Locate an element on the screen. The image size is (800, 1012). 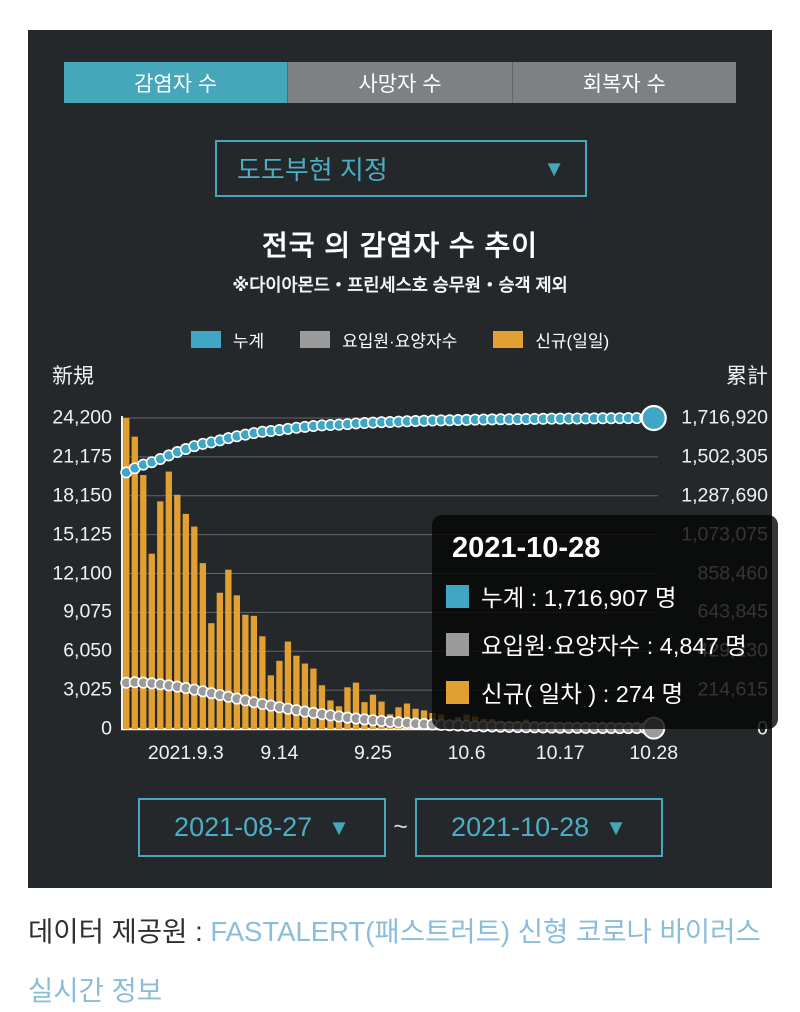
metric-tabs: 감염자 수 사망자 수 회복자 수 is located at coordinates (400, 82).